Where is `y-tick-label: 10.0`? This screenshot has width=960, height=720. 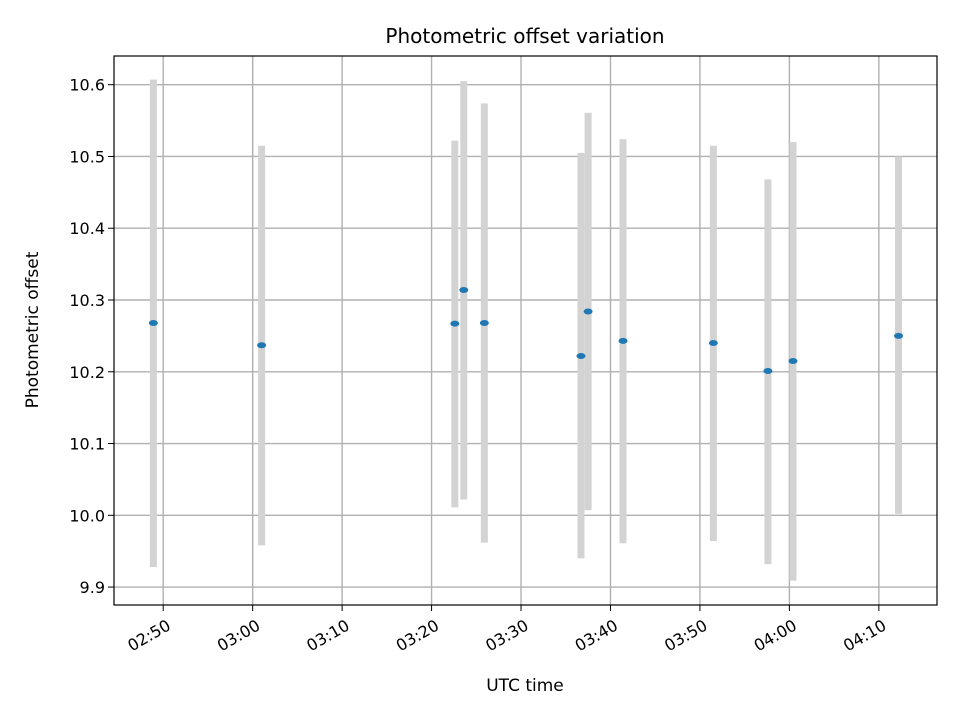
y-tick-label: 10.0 is located at coordinates (87, 515).